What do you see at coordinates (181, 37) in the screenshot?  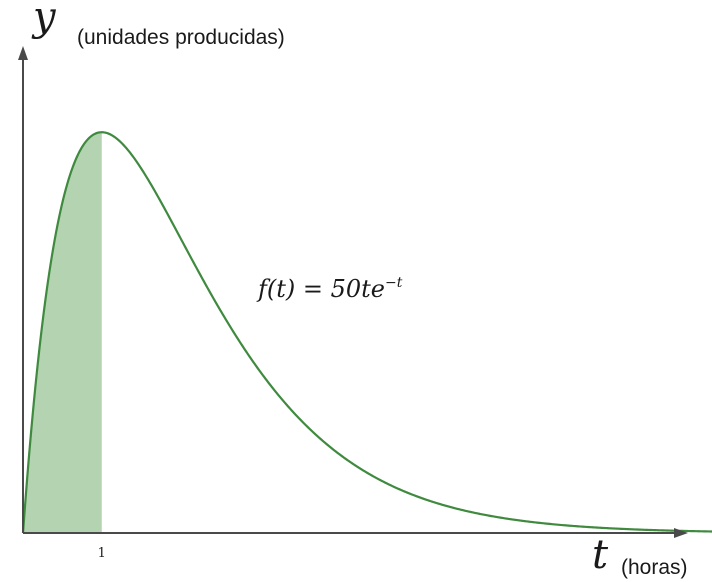 I see `y-axis-unit-label: (unidades producidas)` at bounding box center [181, 37].